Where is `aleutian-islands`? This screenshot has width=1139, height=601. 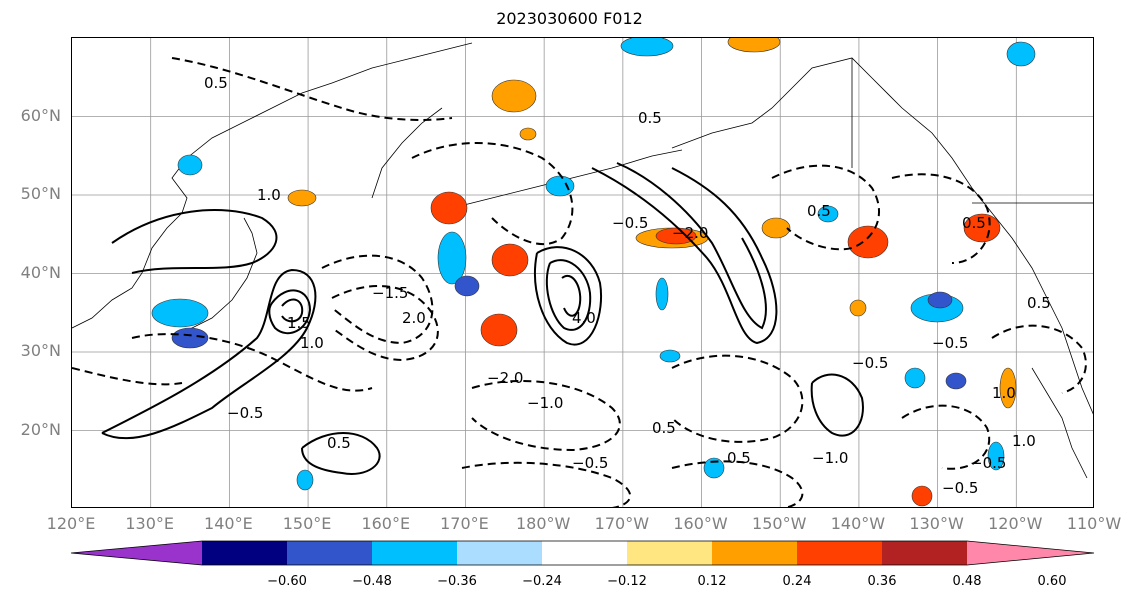 aleutian-islands is located at coordinates (567, 179).